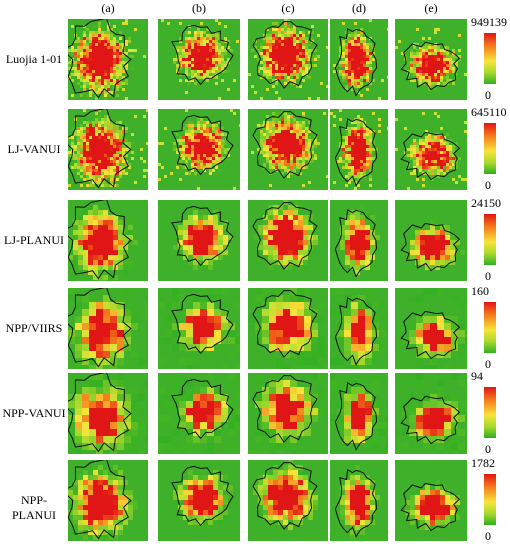 This screenshot has width=510, height=550. I want to click on colorbar-max-label: 645110, so click(489, 112).